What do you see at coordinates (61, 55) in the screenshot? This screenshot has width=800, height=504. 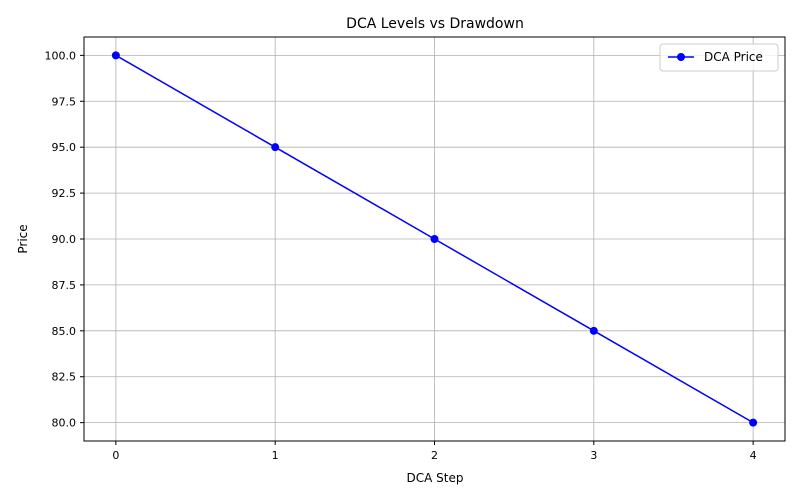 I see `y-tick-label: 100.0` at bounding box center [61, 55].